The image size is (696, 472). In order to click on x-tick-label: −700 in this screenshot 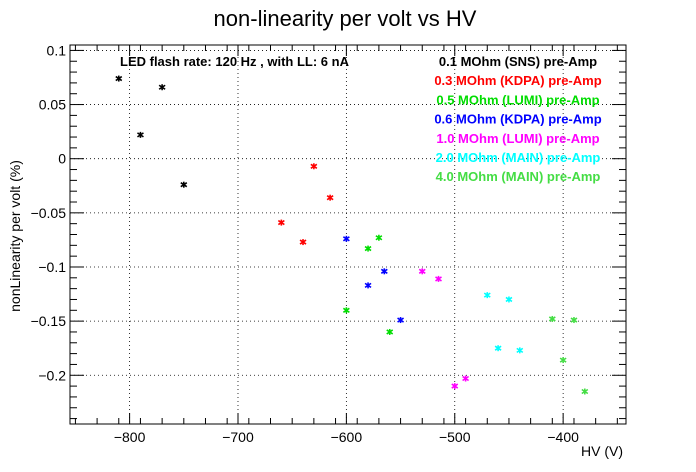, I will do `click(238, 437)`.